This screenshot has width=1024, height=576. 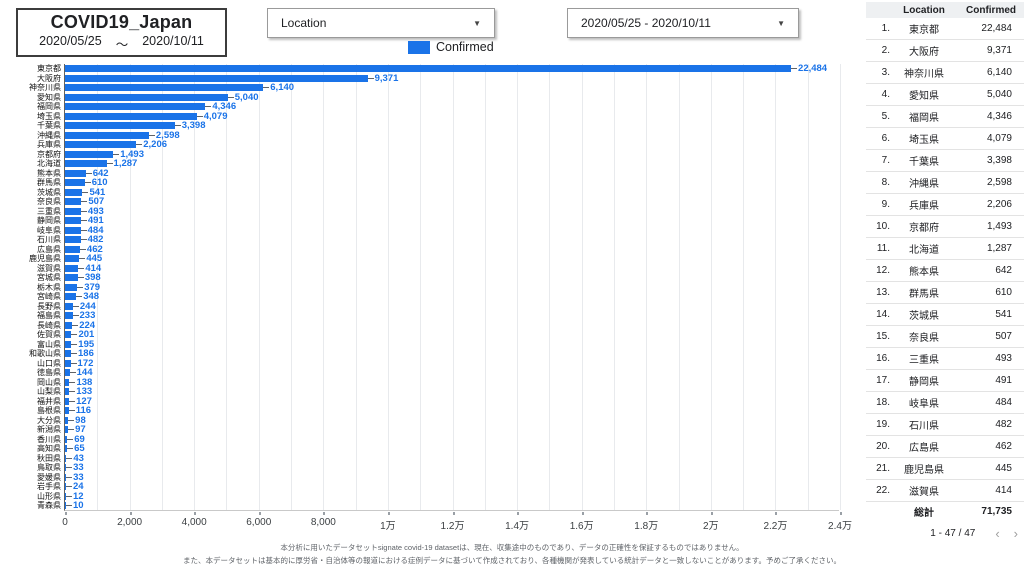 I want to click on bar-熊本県, so click(x=75, y=173).